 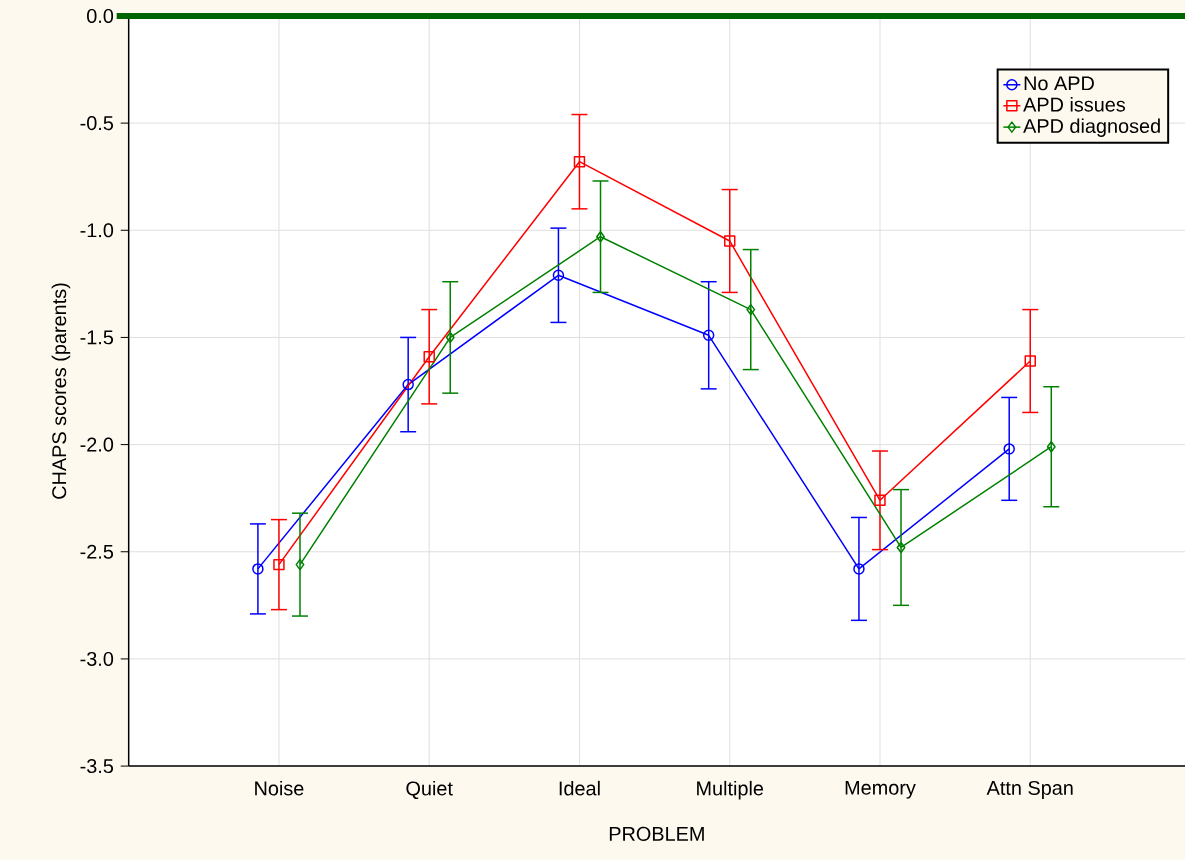 What do you see at coordinates (1059, 83) in the screenshot?
I see `legend-label: No APD` at bounding box center [1059, 83].